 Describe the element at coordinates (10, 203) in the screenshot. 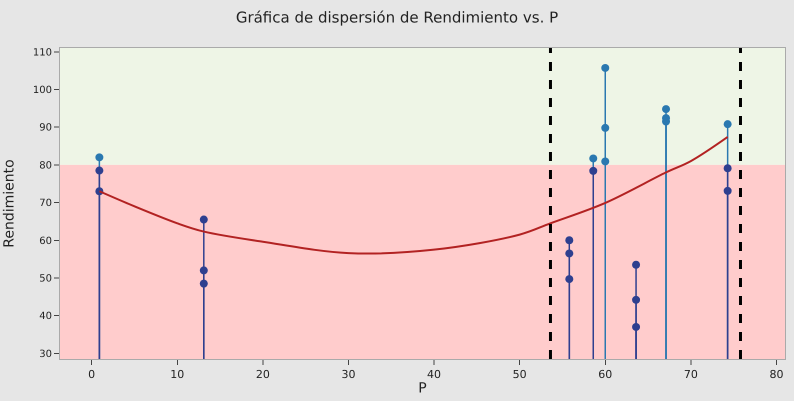

I see `y-axis-title: Rendimiento` at that location.